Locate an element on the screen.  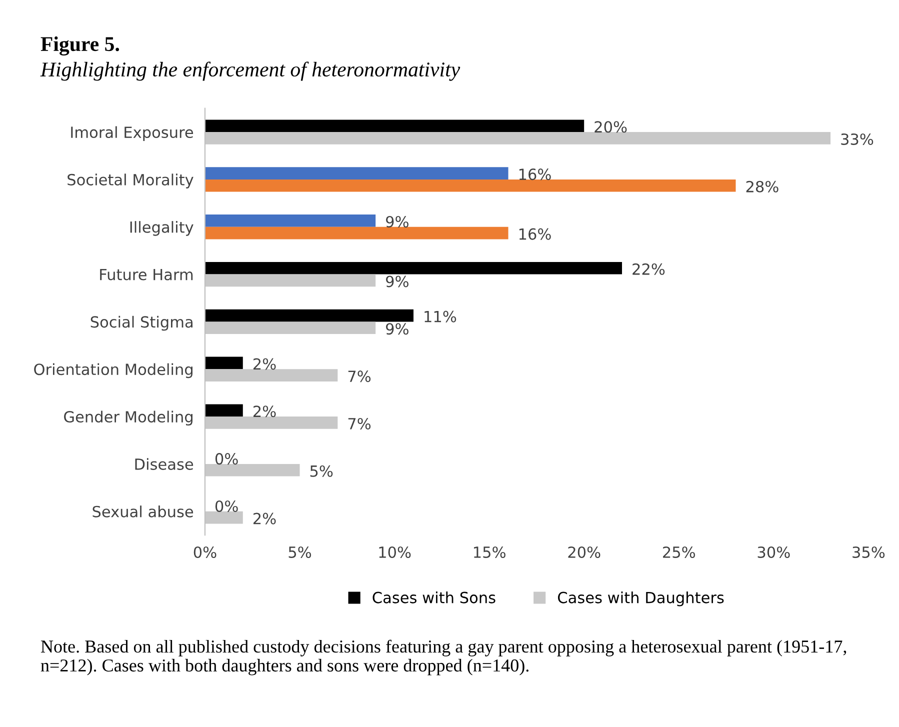
y-tick-label: Societal Morality is located at coordinates (131, 181).